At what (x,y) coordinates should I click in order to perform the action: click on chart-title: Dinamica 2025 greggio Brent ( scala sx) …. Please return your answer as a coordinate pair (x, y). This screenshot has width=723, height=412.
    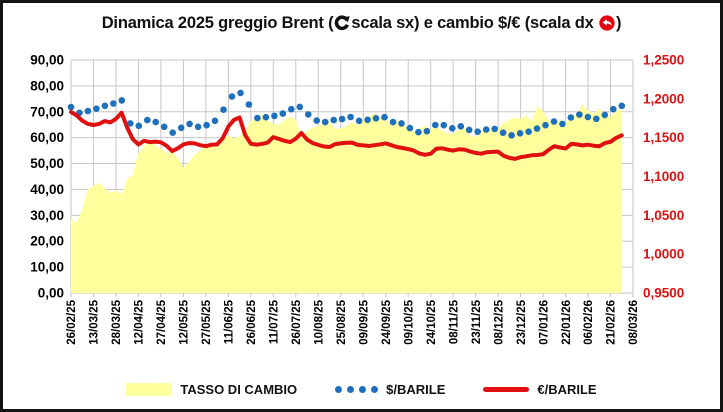
    Looking at the image, I should click on (361, 23).